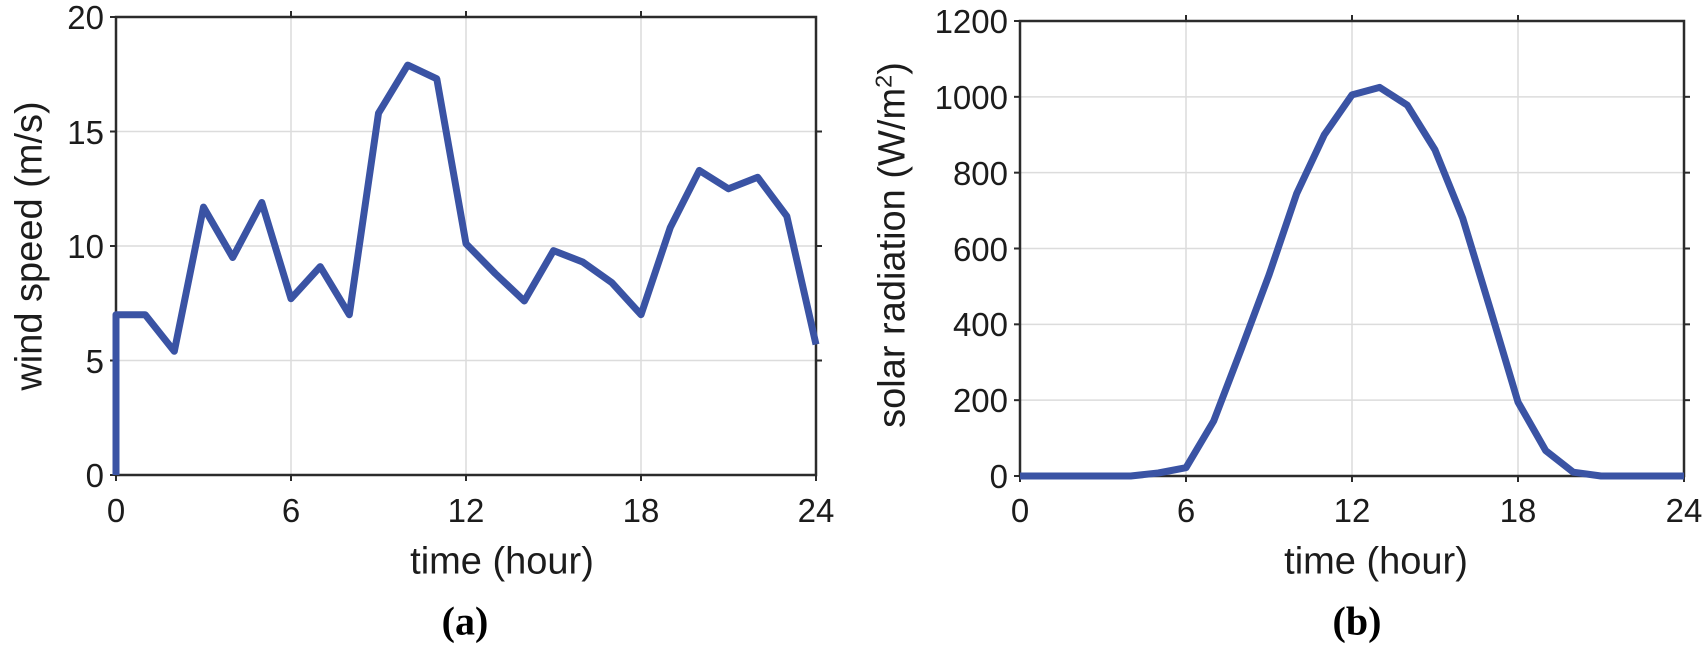  What do you see at coordinates (502, 561) in the screenshot?
I see `x-axis-label-chart-a: time (hour)` at bounding box center [502, 561].